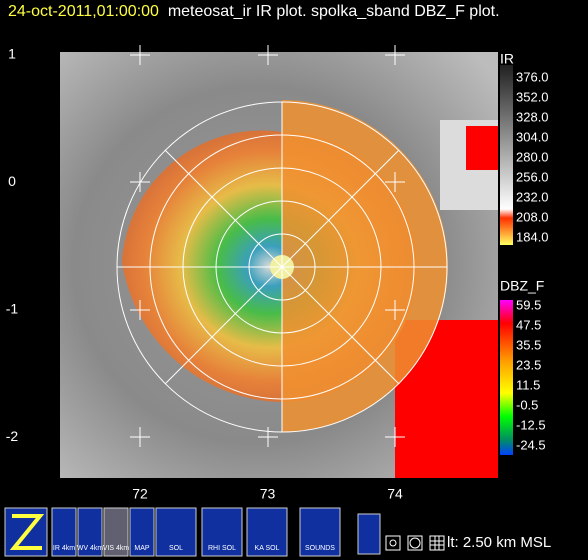 The height and width of the screenshot is (560, 588). Describe the element at coordinates (27, 532) in the screenshot. I see `zoom-icon` at that location.